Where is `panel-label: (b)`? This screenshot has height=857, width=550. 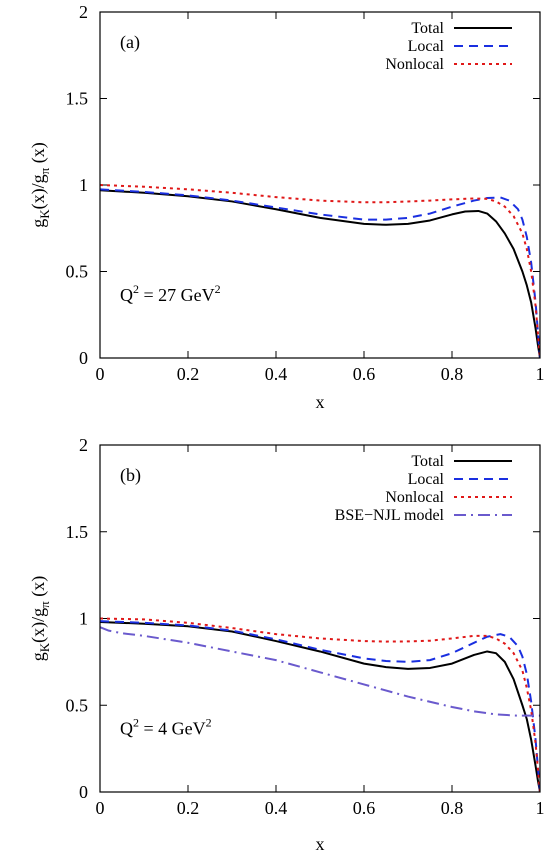 panel-label: (b) is located at coordinates (130, 475).